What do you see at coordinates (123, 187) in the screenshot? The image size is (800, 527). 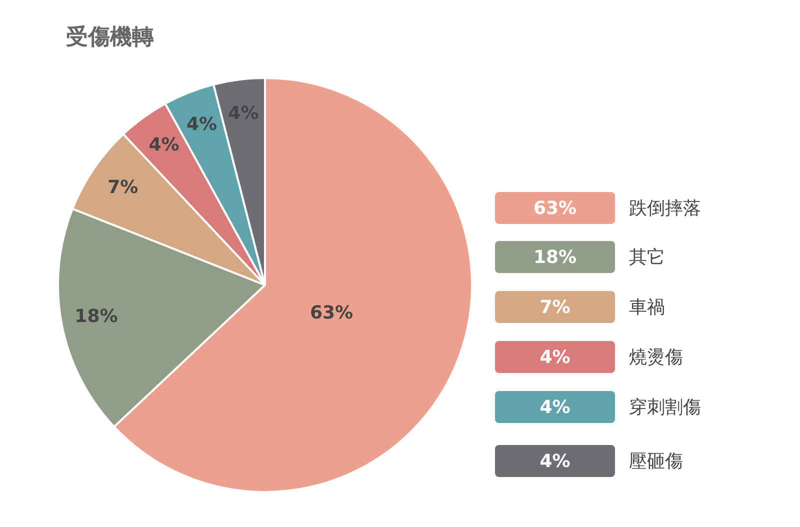 I see `data-label: 7%` at bounding box center [123, 187].